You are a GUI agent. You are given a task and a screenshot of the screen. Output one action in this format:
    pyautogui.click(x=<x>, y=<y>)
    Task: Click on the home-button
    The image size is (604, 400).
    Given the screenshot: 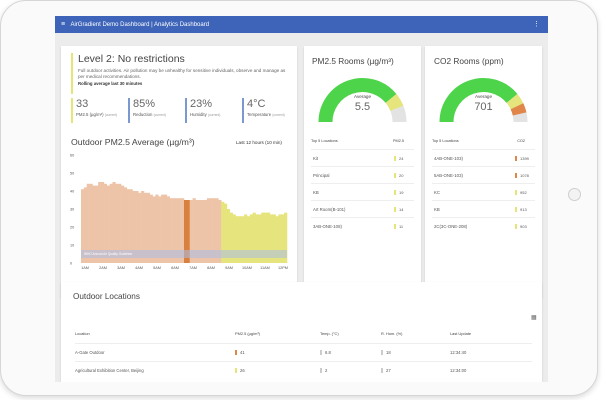 What is the action you would take?
    pyautogui.click(x=574, y=194)
    